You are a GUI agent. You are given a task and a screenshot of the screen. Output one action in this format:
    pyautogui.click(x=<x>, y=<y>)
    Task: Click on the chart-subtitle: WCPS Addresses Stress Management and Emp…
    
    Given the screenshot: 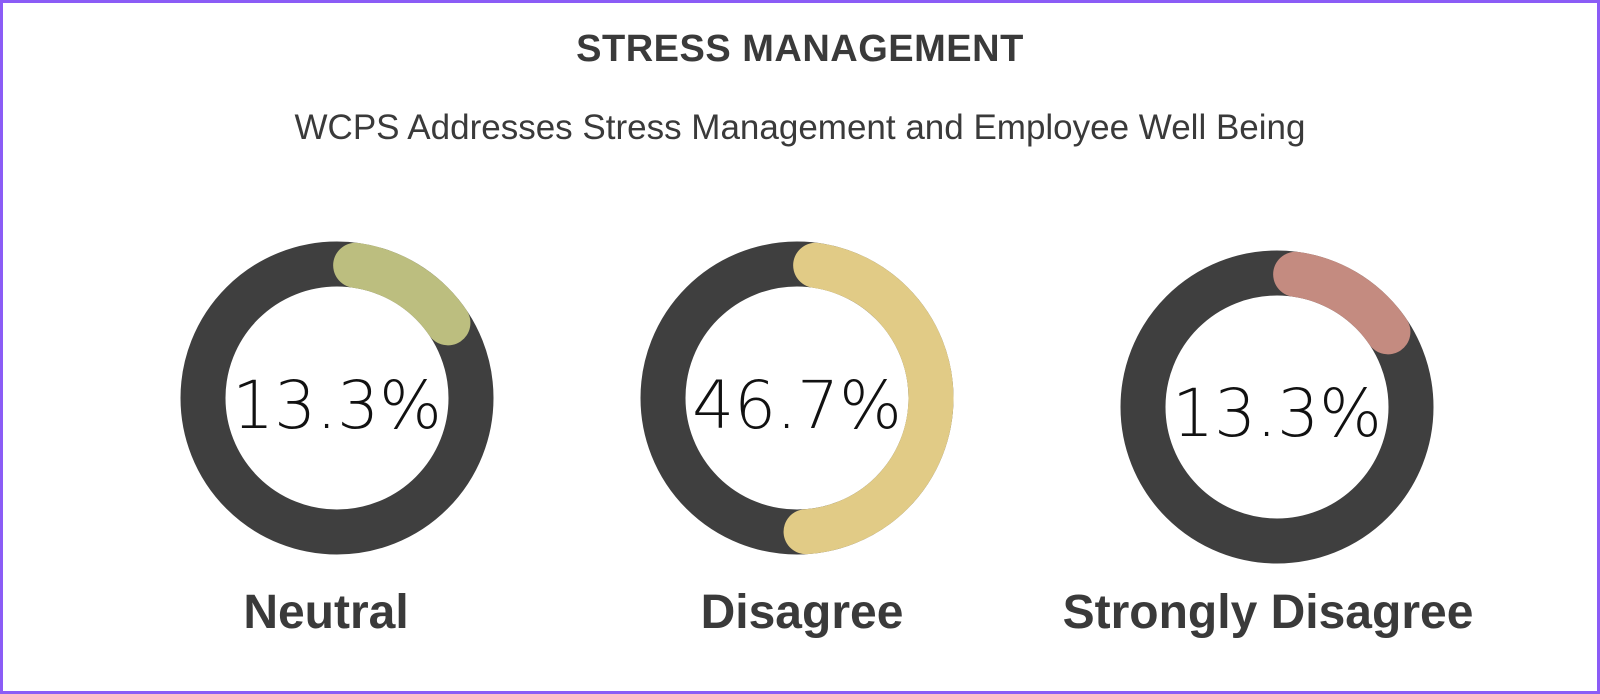 What is the action you would take?
    pyautogui.click(x=800, y=127)
    